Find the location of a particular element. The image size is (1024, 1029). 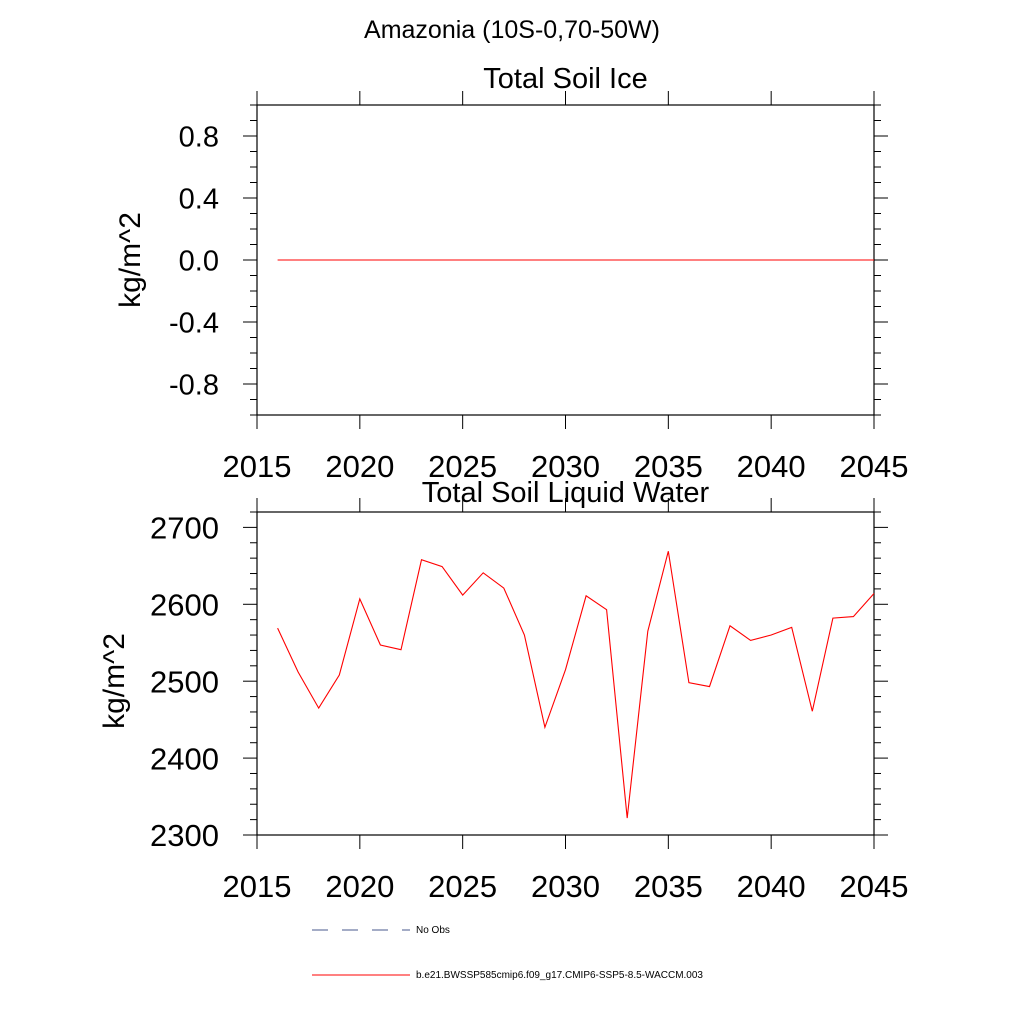

y-tick-label: -0.4 is located at coordinates (194, 323).